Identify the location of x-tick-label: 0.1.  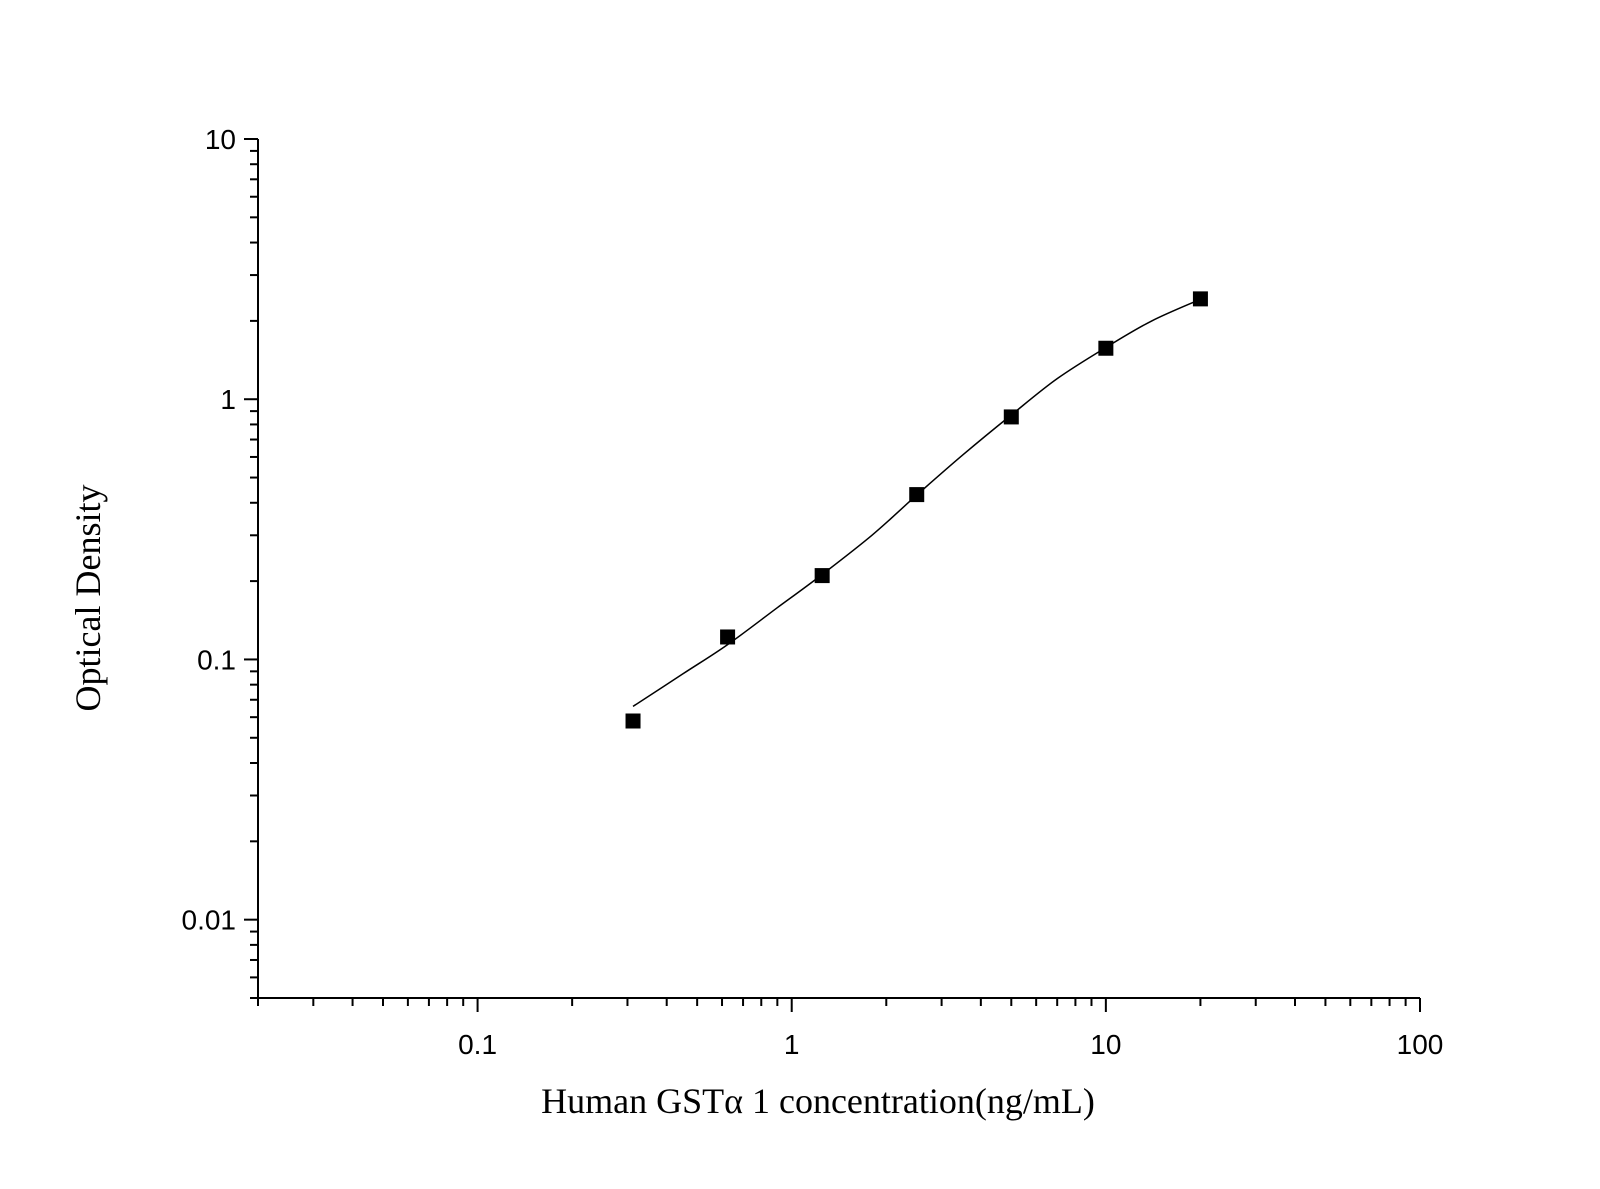
(477, 1044).